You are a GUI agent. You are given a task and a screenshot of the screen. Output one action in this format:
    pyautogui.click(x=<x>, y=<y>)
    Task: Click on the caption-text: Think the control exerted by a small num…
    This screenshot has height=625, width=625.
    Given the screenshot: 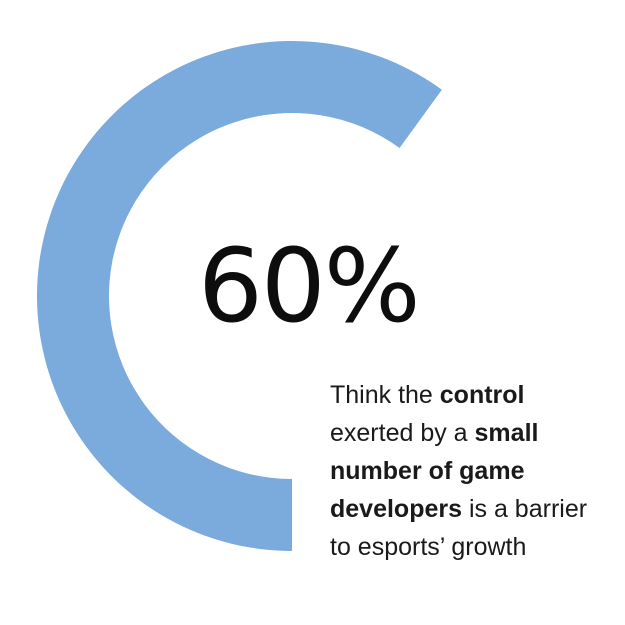 What is the action you would take?
    pyautogui.click(x=476, y=471)
    